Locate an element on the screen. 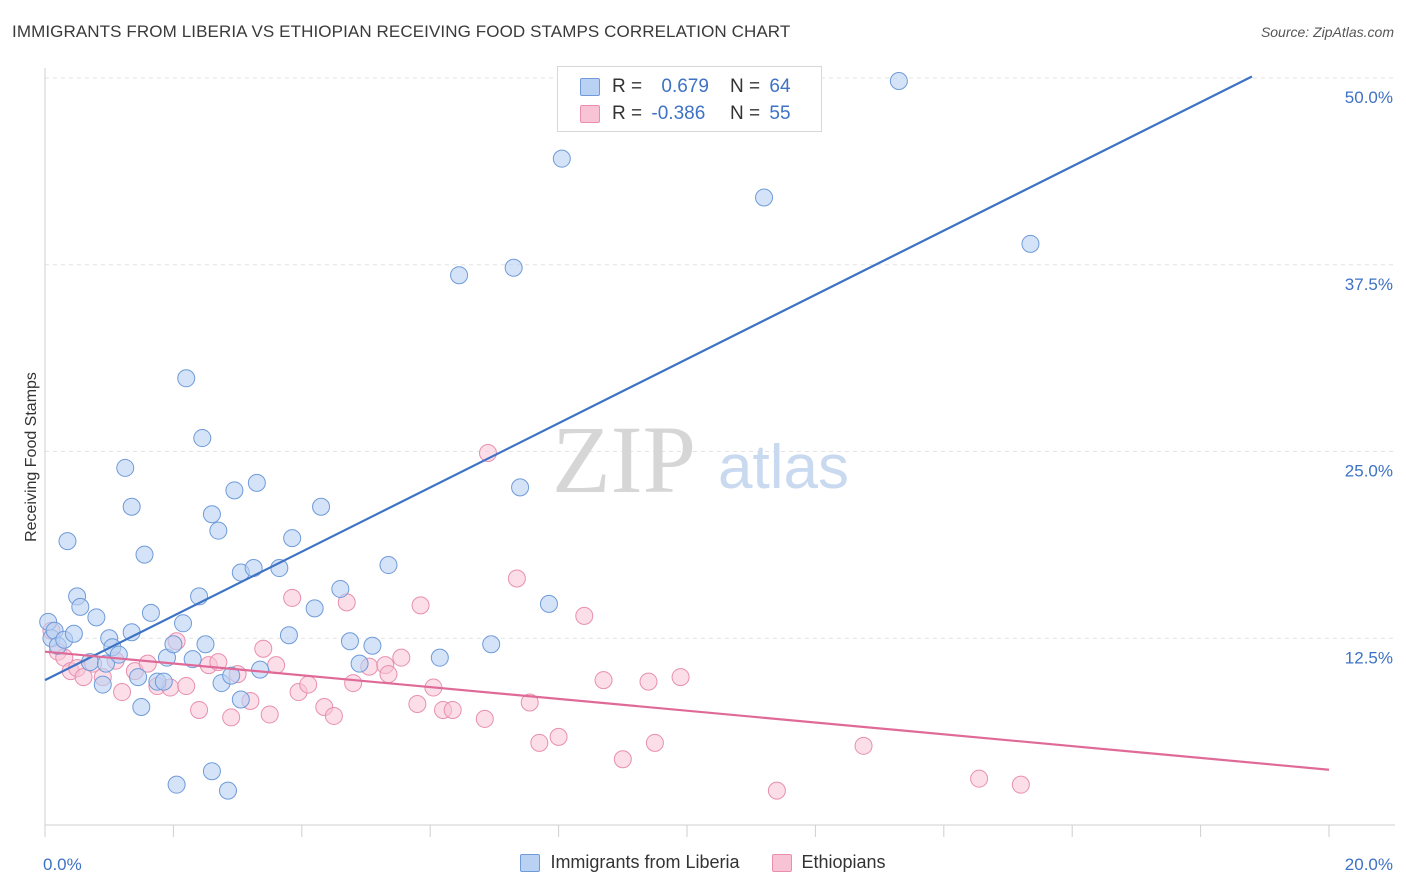 The height and width of the screenshot is (892, 1406). legend-row-ethiopians: R = -0.386 N = 55 is located at coordinates (685, 114).